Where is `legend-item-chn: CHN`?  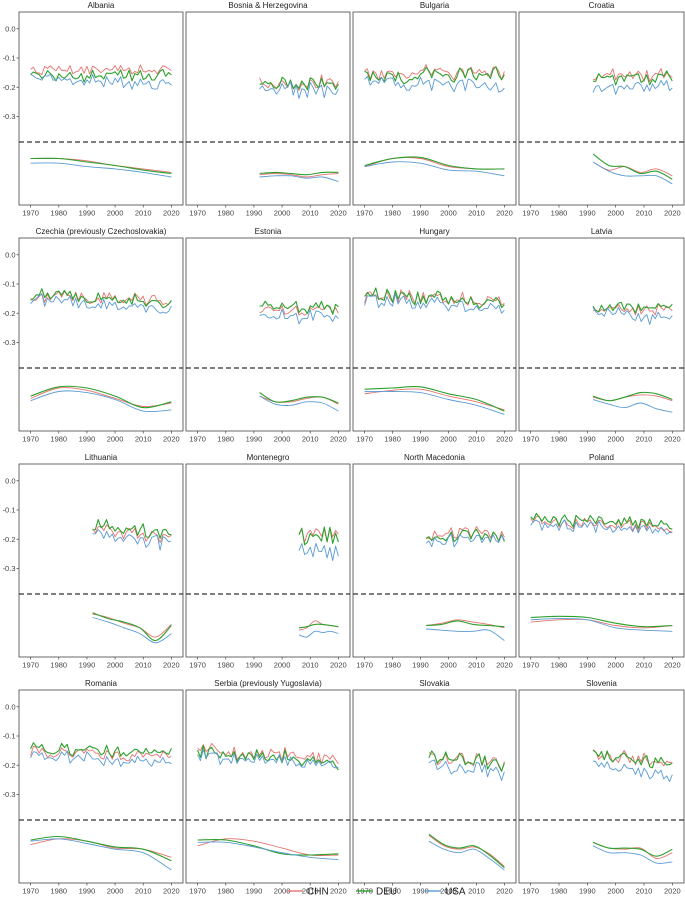
legend-item-chn: CHN is located at coordinates (308, 892).